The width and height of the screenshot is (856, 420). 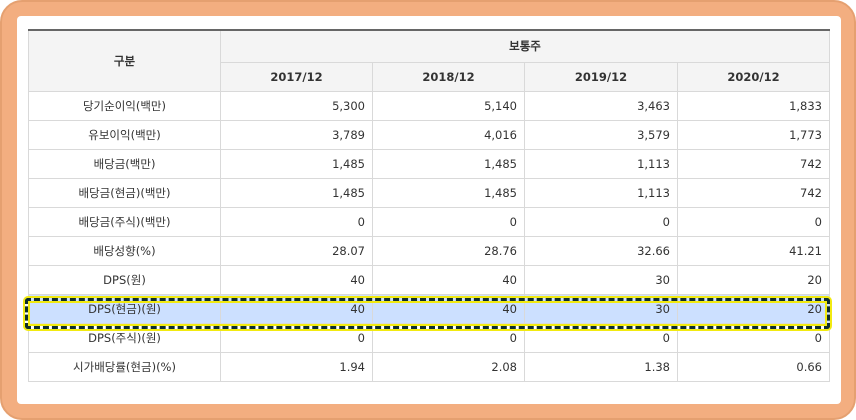 I want to click on value-cell: 41.21, so click(x=753, y=250).